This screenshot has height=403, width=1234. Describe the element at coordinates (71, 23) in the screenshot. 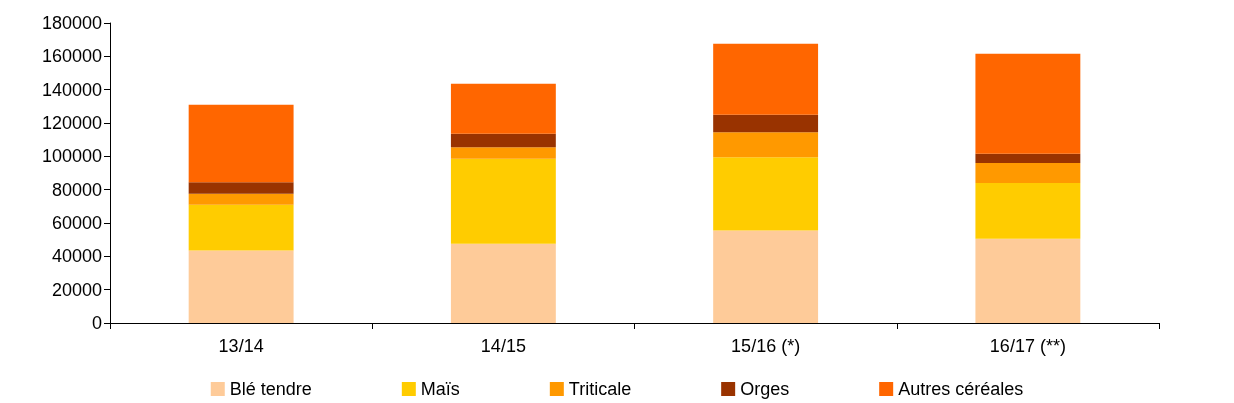

I see `y-tick-label: 180000` at that location.